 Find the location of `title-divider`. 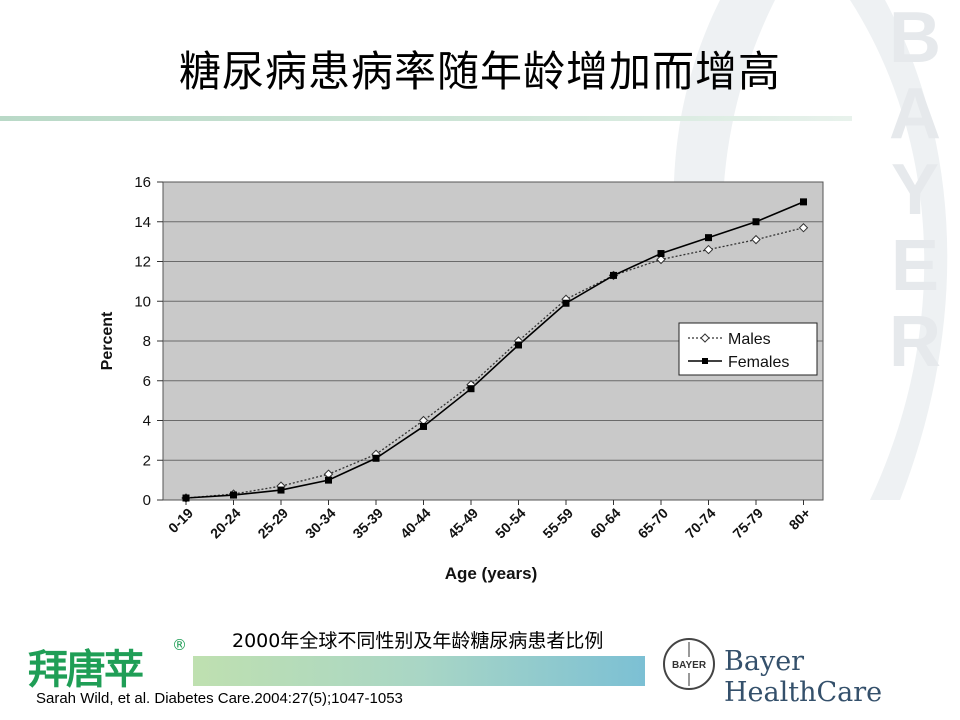

title-divider is located at coordinates (426, 118).